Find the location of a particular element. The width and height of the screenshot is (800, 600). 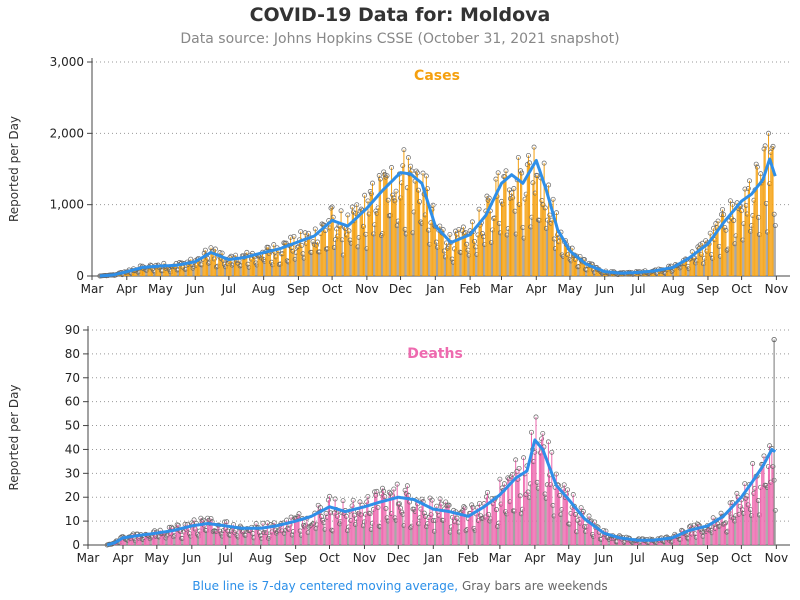

cases-x-tick-label: Dec is located at coordinates (400, 289).